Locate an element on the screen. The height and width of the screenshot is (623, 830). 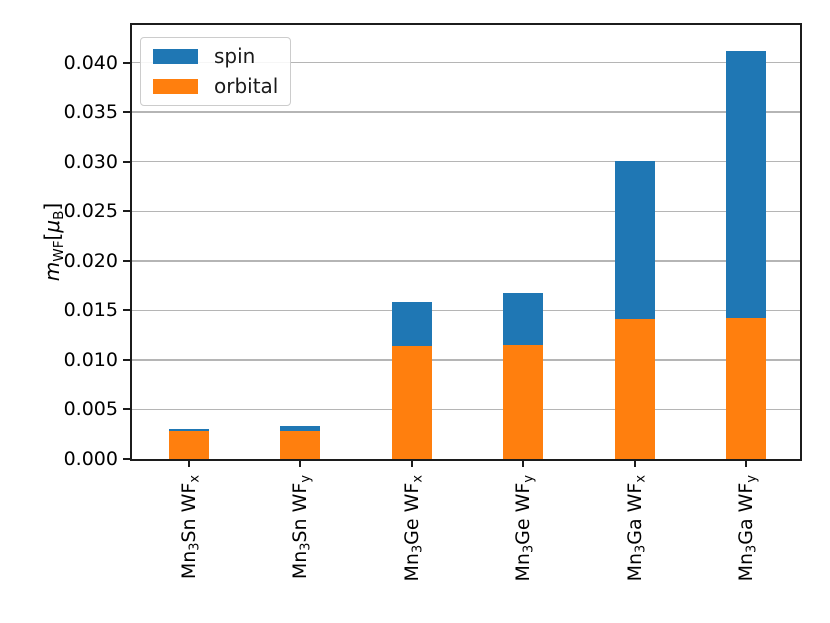
y-tick-label: 0.015 is located at coordinates (90, 310).